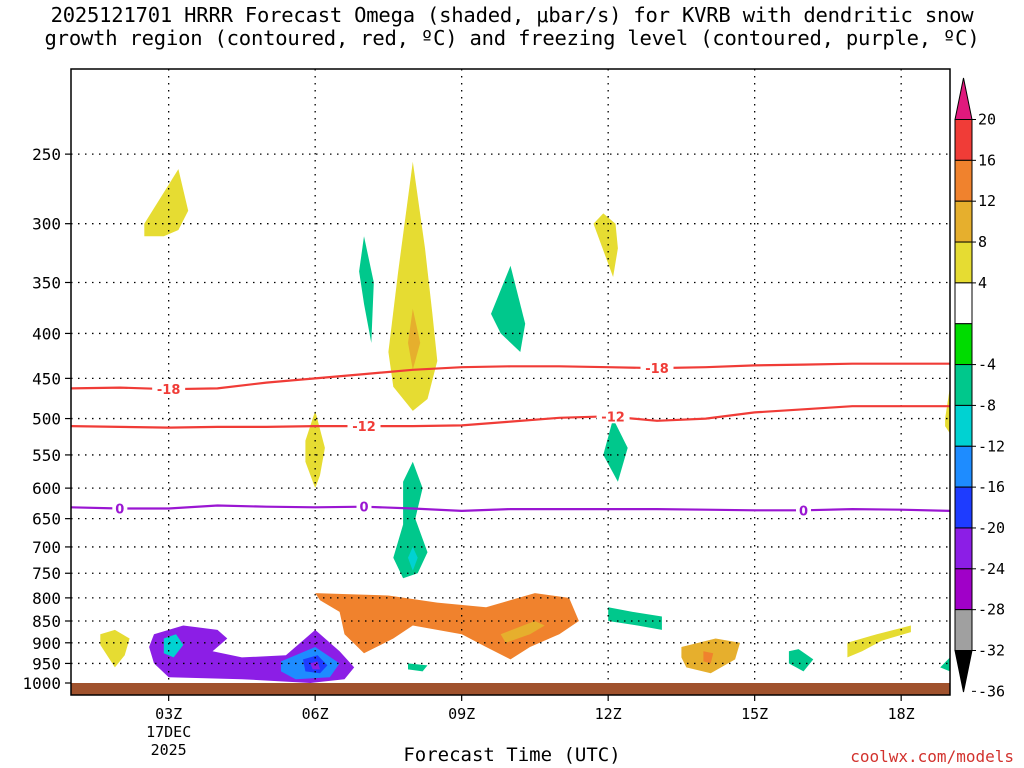 The width and height of the screenshot is (1024, 768). I want to click on colorbar-label--32: -32, so click(991, 651).